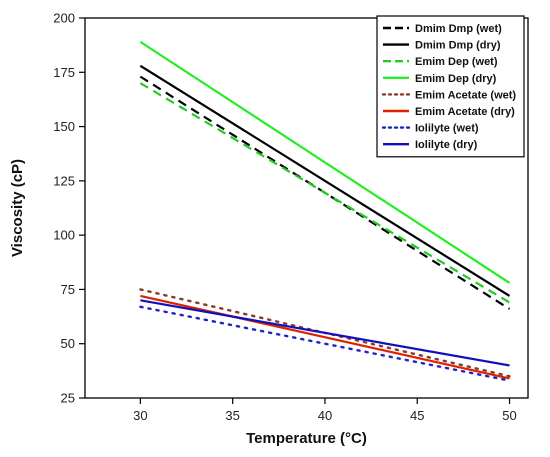 The width and height of the screenshot is (550, 457). Describe the element at coordinates (68, 398) in the screenshot. I see `y-tick-label-0: 25` at that location.